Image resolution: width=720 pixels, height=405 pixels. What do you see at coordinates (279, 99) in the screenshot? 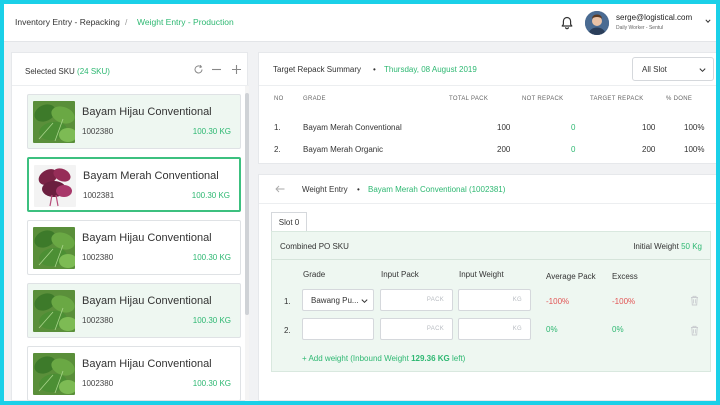
I see `column-header-no: NO` at bounding box center [279, 99].